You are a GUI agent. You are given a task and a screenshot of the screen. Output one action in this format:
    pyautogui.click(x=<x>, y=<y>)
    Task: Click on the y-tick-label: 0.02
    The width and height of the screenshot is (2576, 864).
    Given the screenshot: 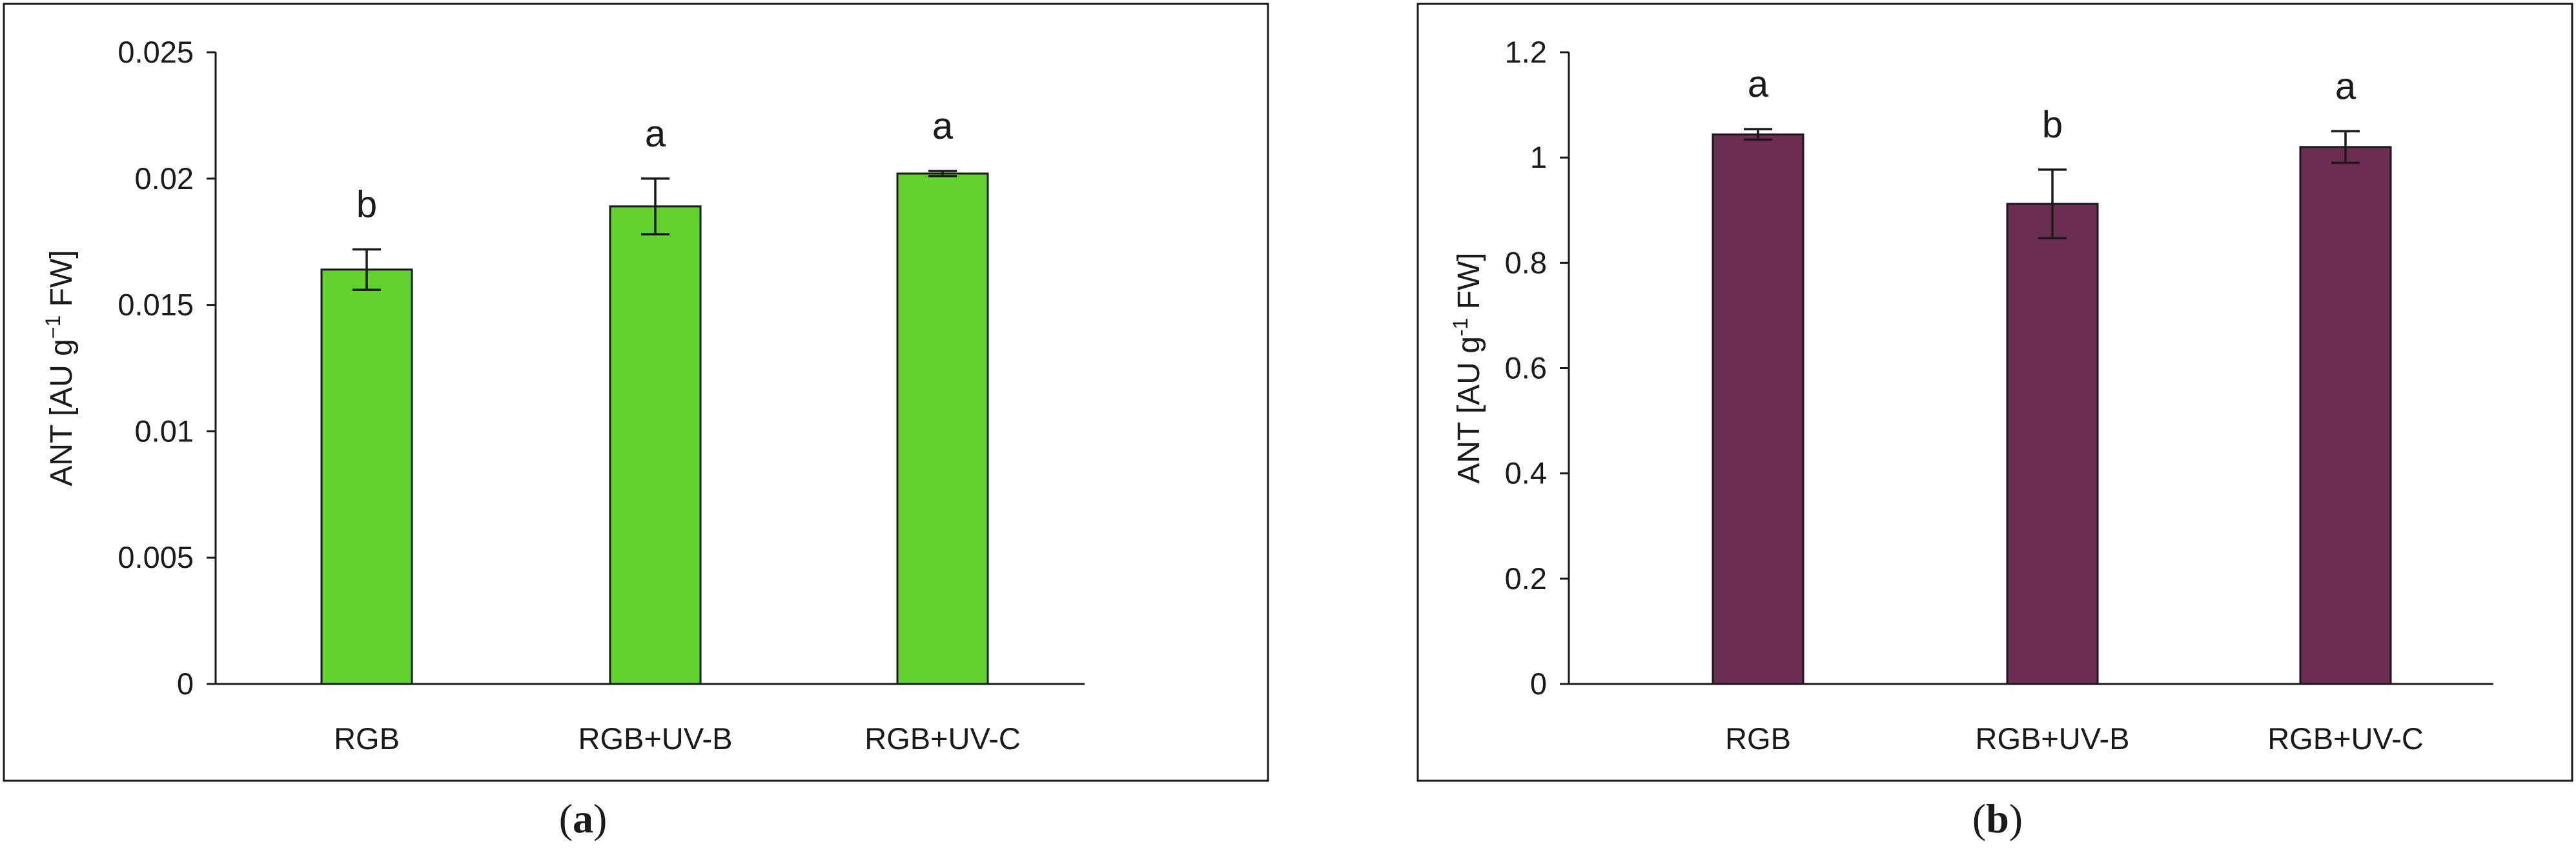 What is the action you would take?
    pyautogui.click(x=165, y=178)
    